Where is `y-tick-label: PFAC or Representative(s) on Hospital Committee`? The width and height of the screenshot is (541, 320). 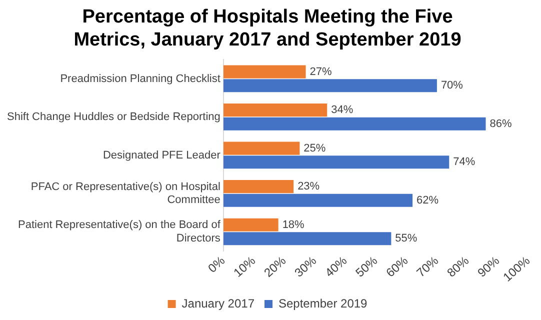
y-tick-label: PFAC or Representative(s) on Hospital Committee is located at coordinates (125, 193).